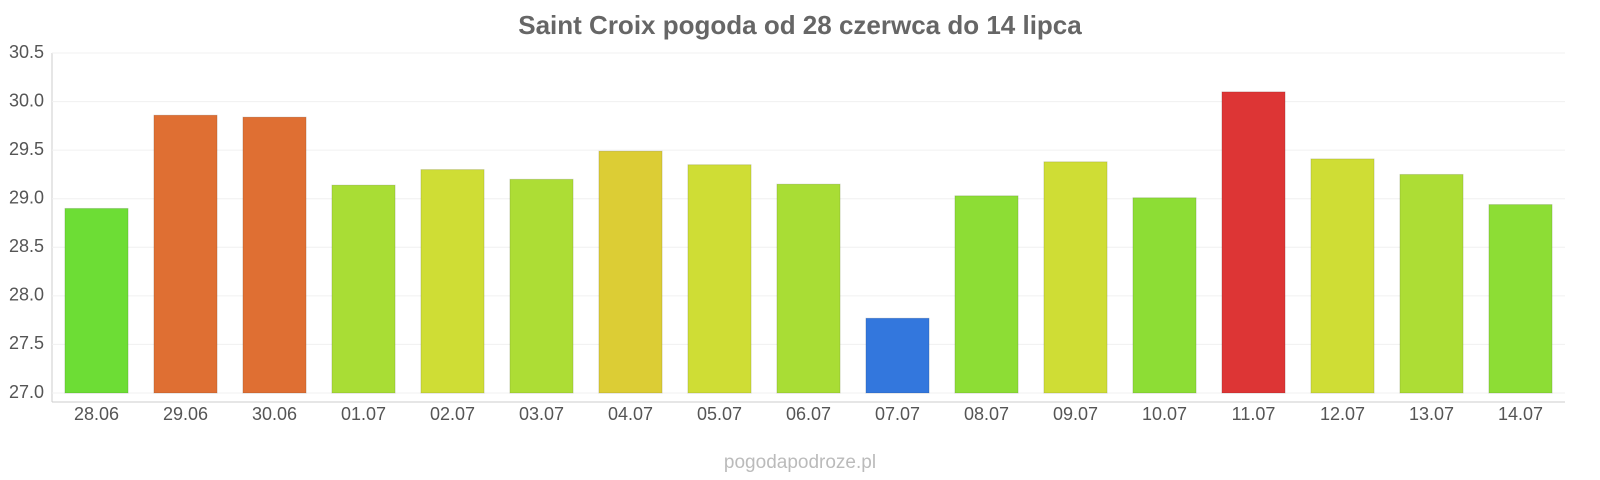 This screenshot has height=480, width=1600. I want to click on x-tick-label: 07.07, so click(897, 414).